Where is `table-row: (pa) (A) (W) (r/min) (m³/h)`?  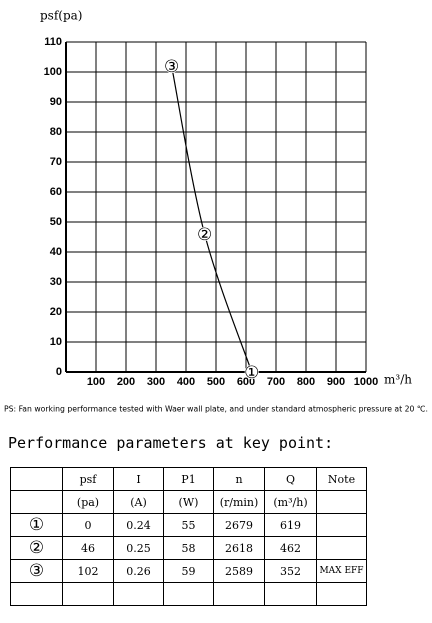 table-row: (pa) (A) (W) (r/min) (m³/h) is located at coordinates (188, 502).